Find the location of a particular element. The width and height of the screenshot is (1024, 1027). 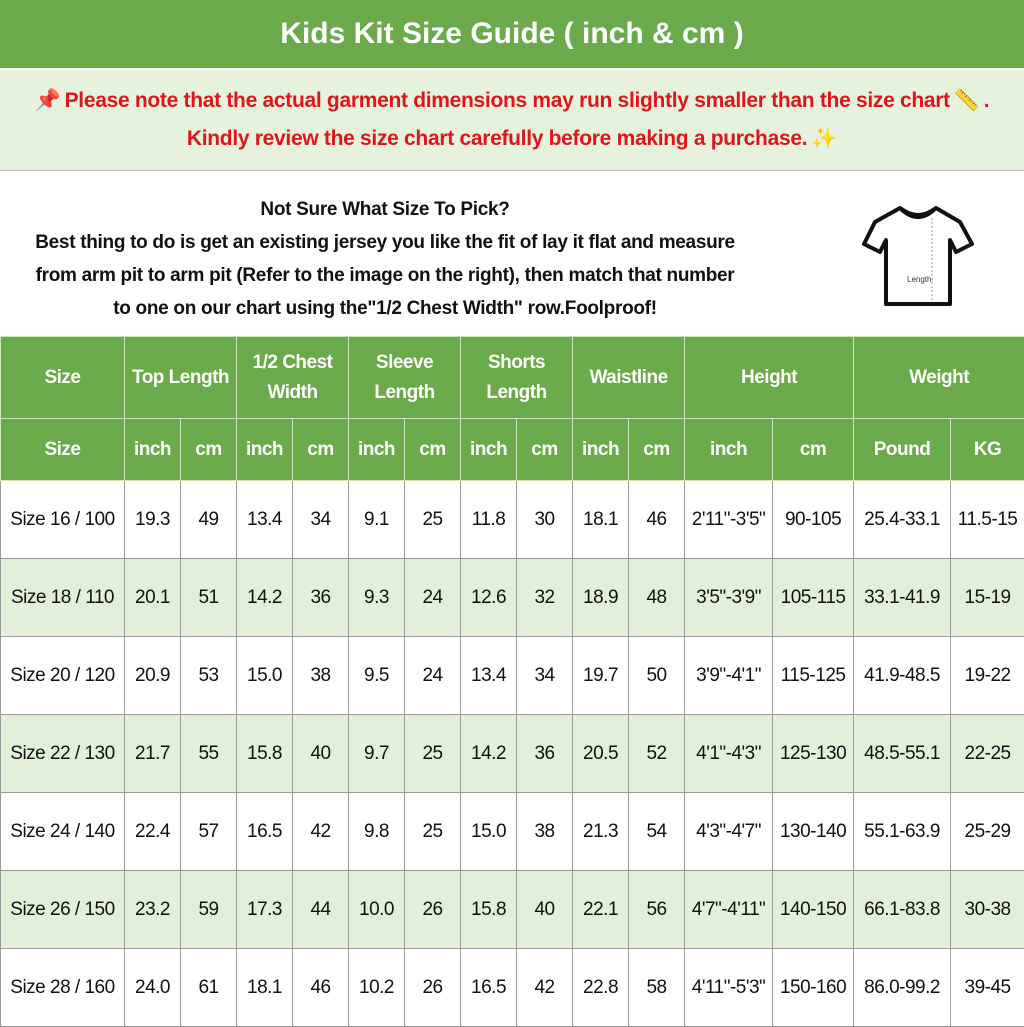

table-cell: 21.7 is located at coordinates (153, 754).